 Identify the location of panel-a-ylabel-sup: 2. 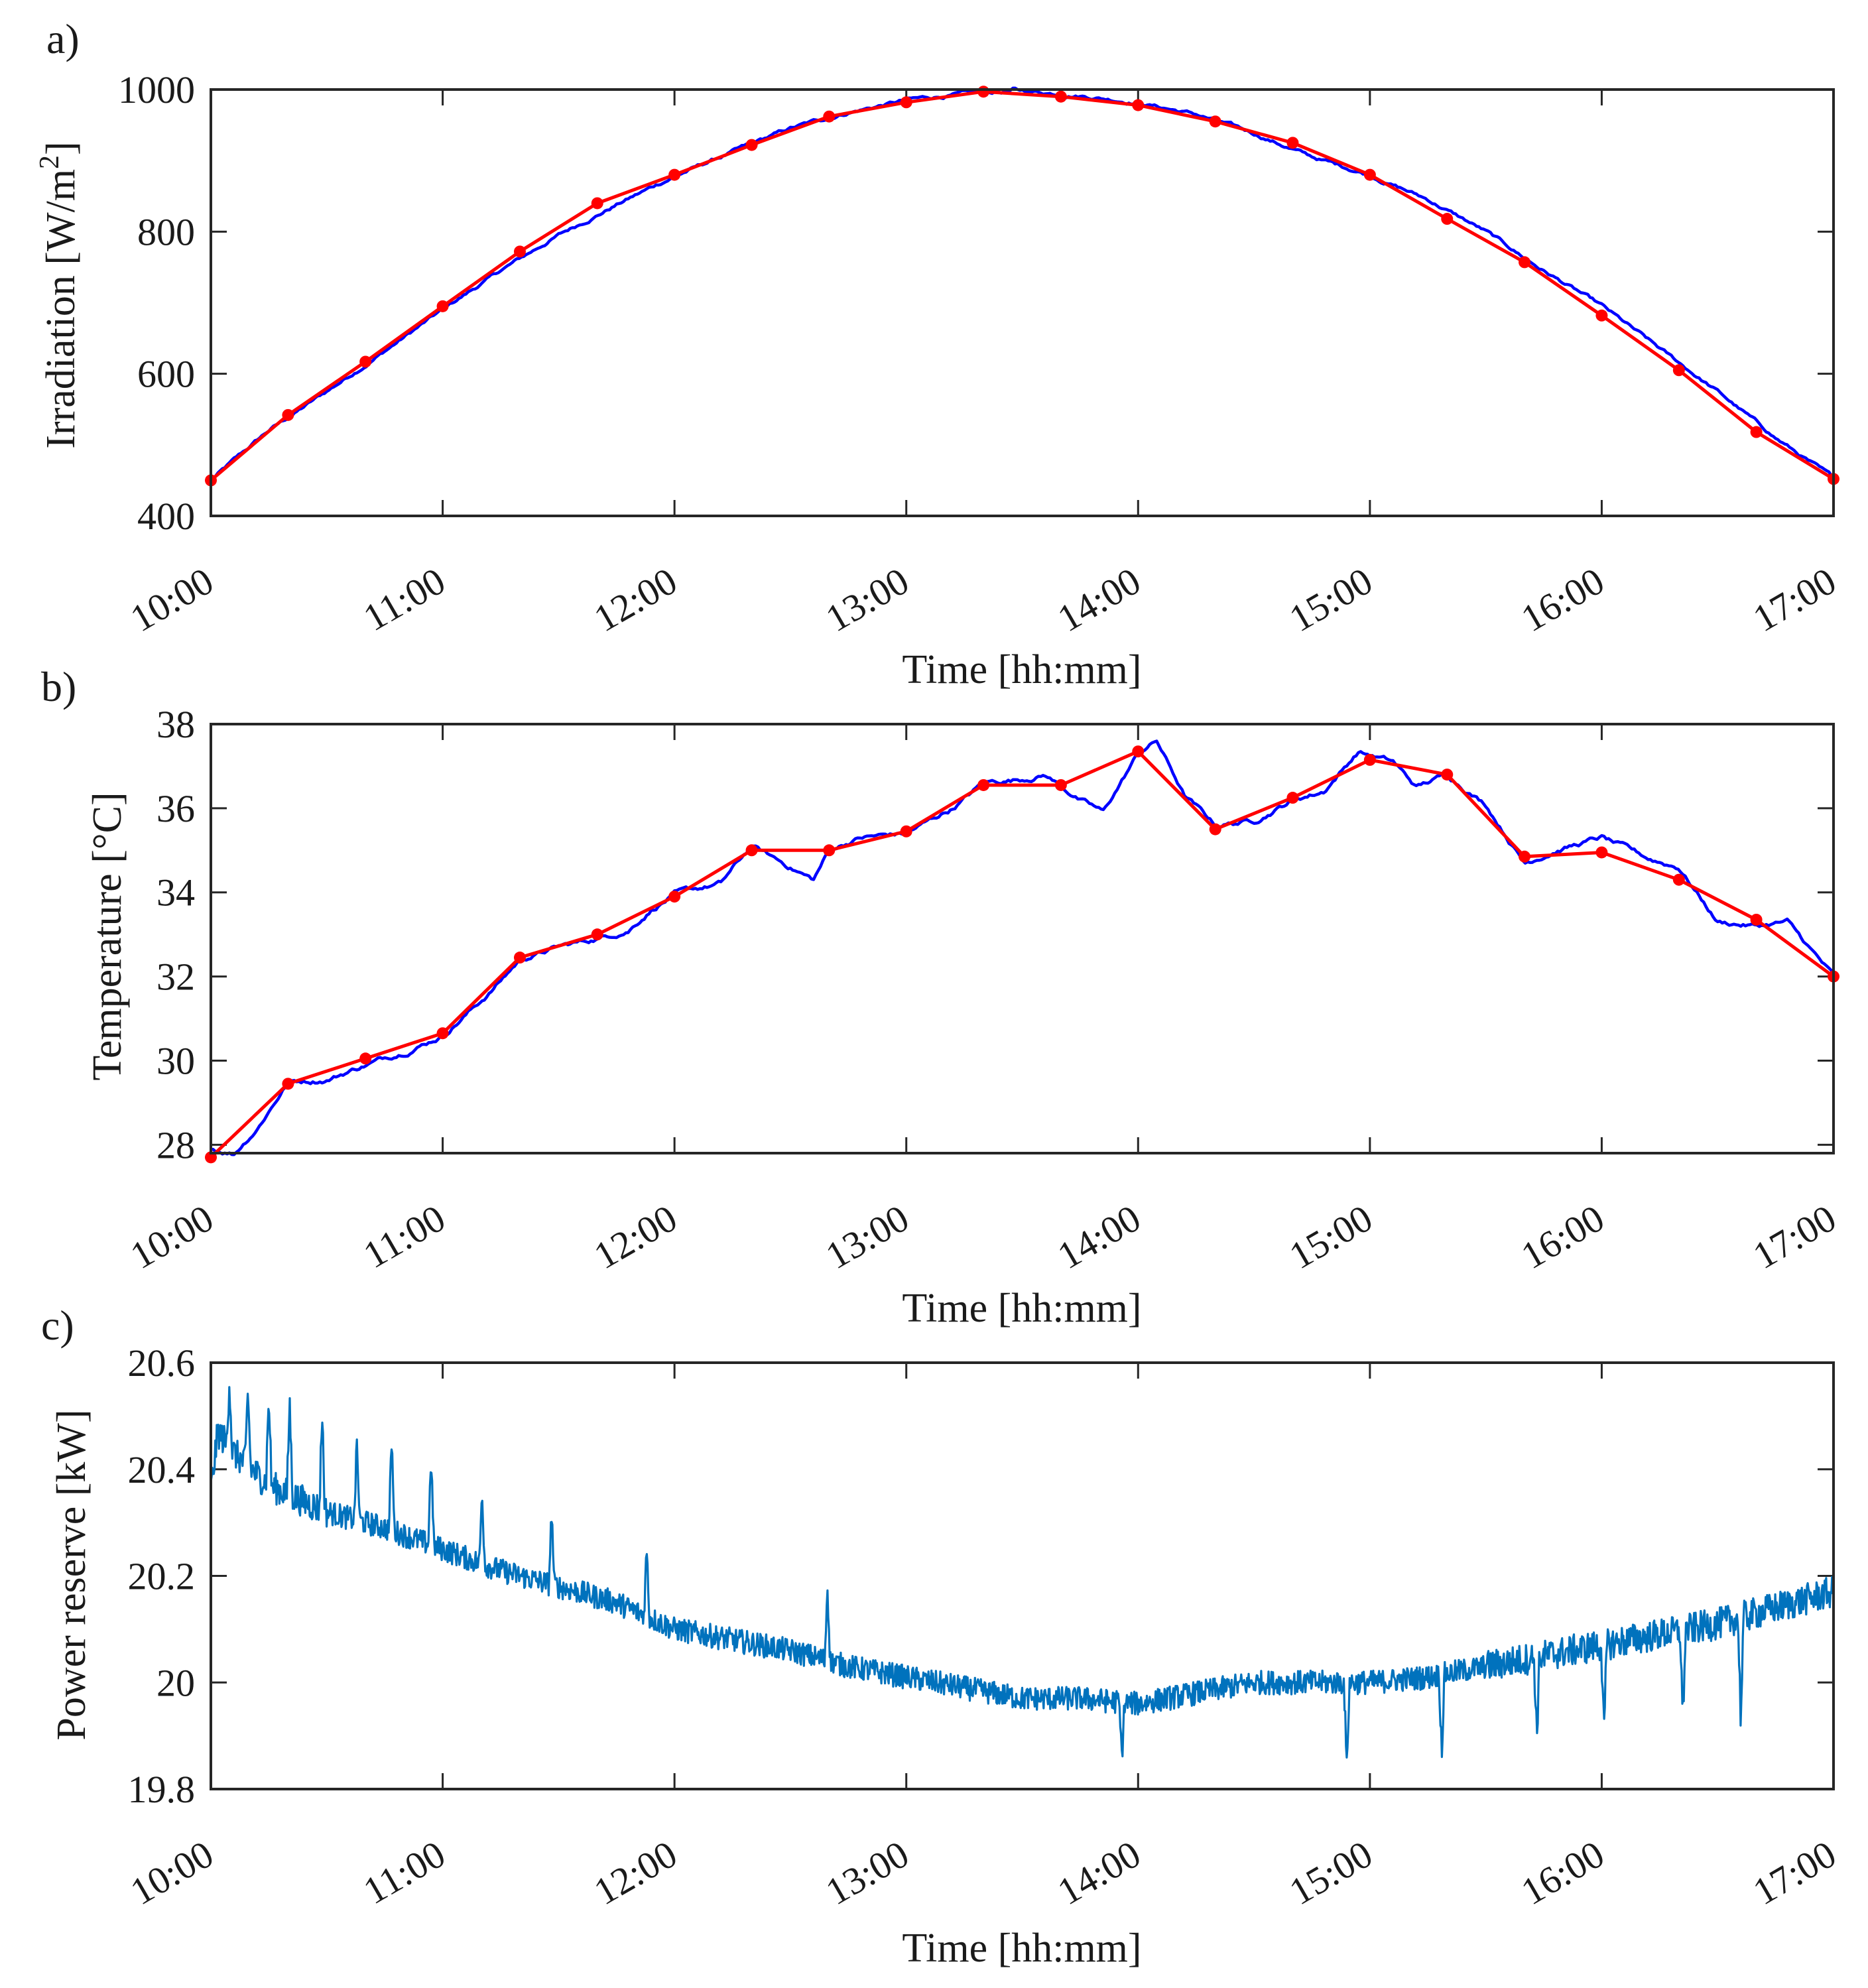
(49, 162).